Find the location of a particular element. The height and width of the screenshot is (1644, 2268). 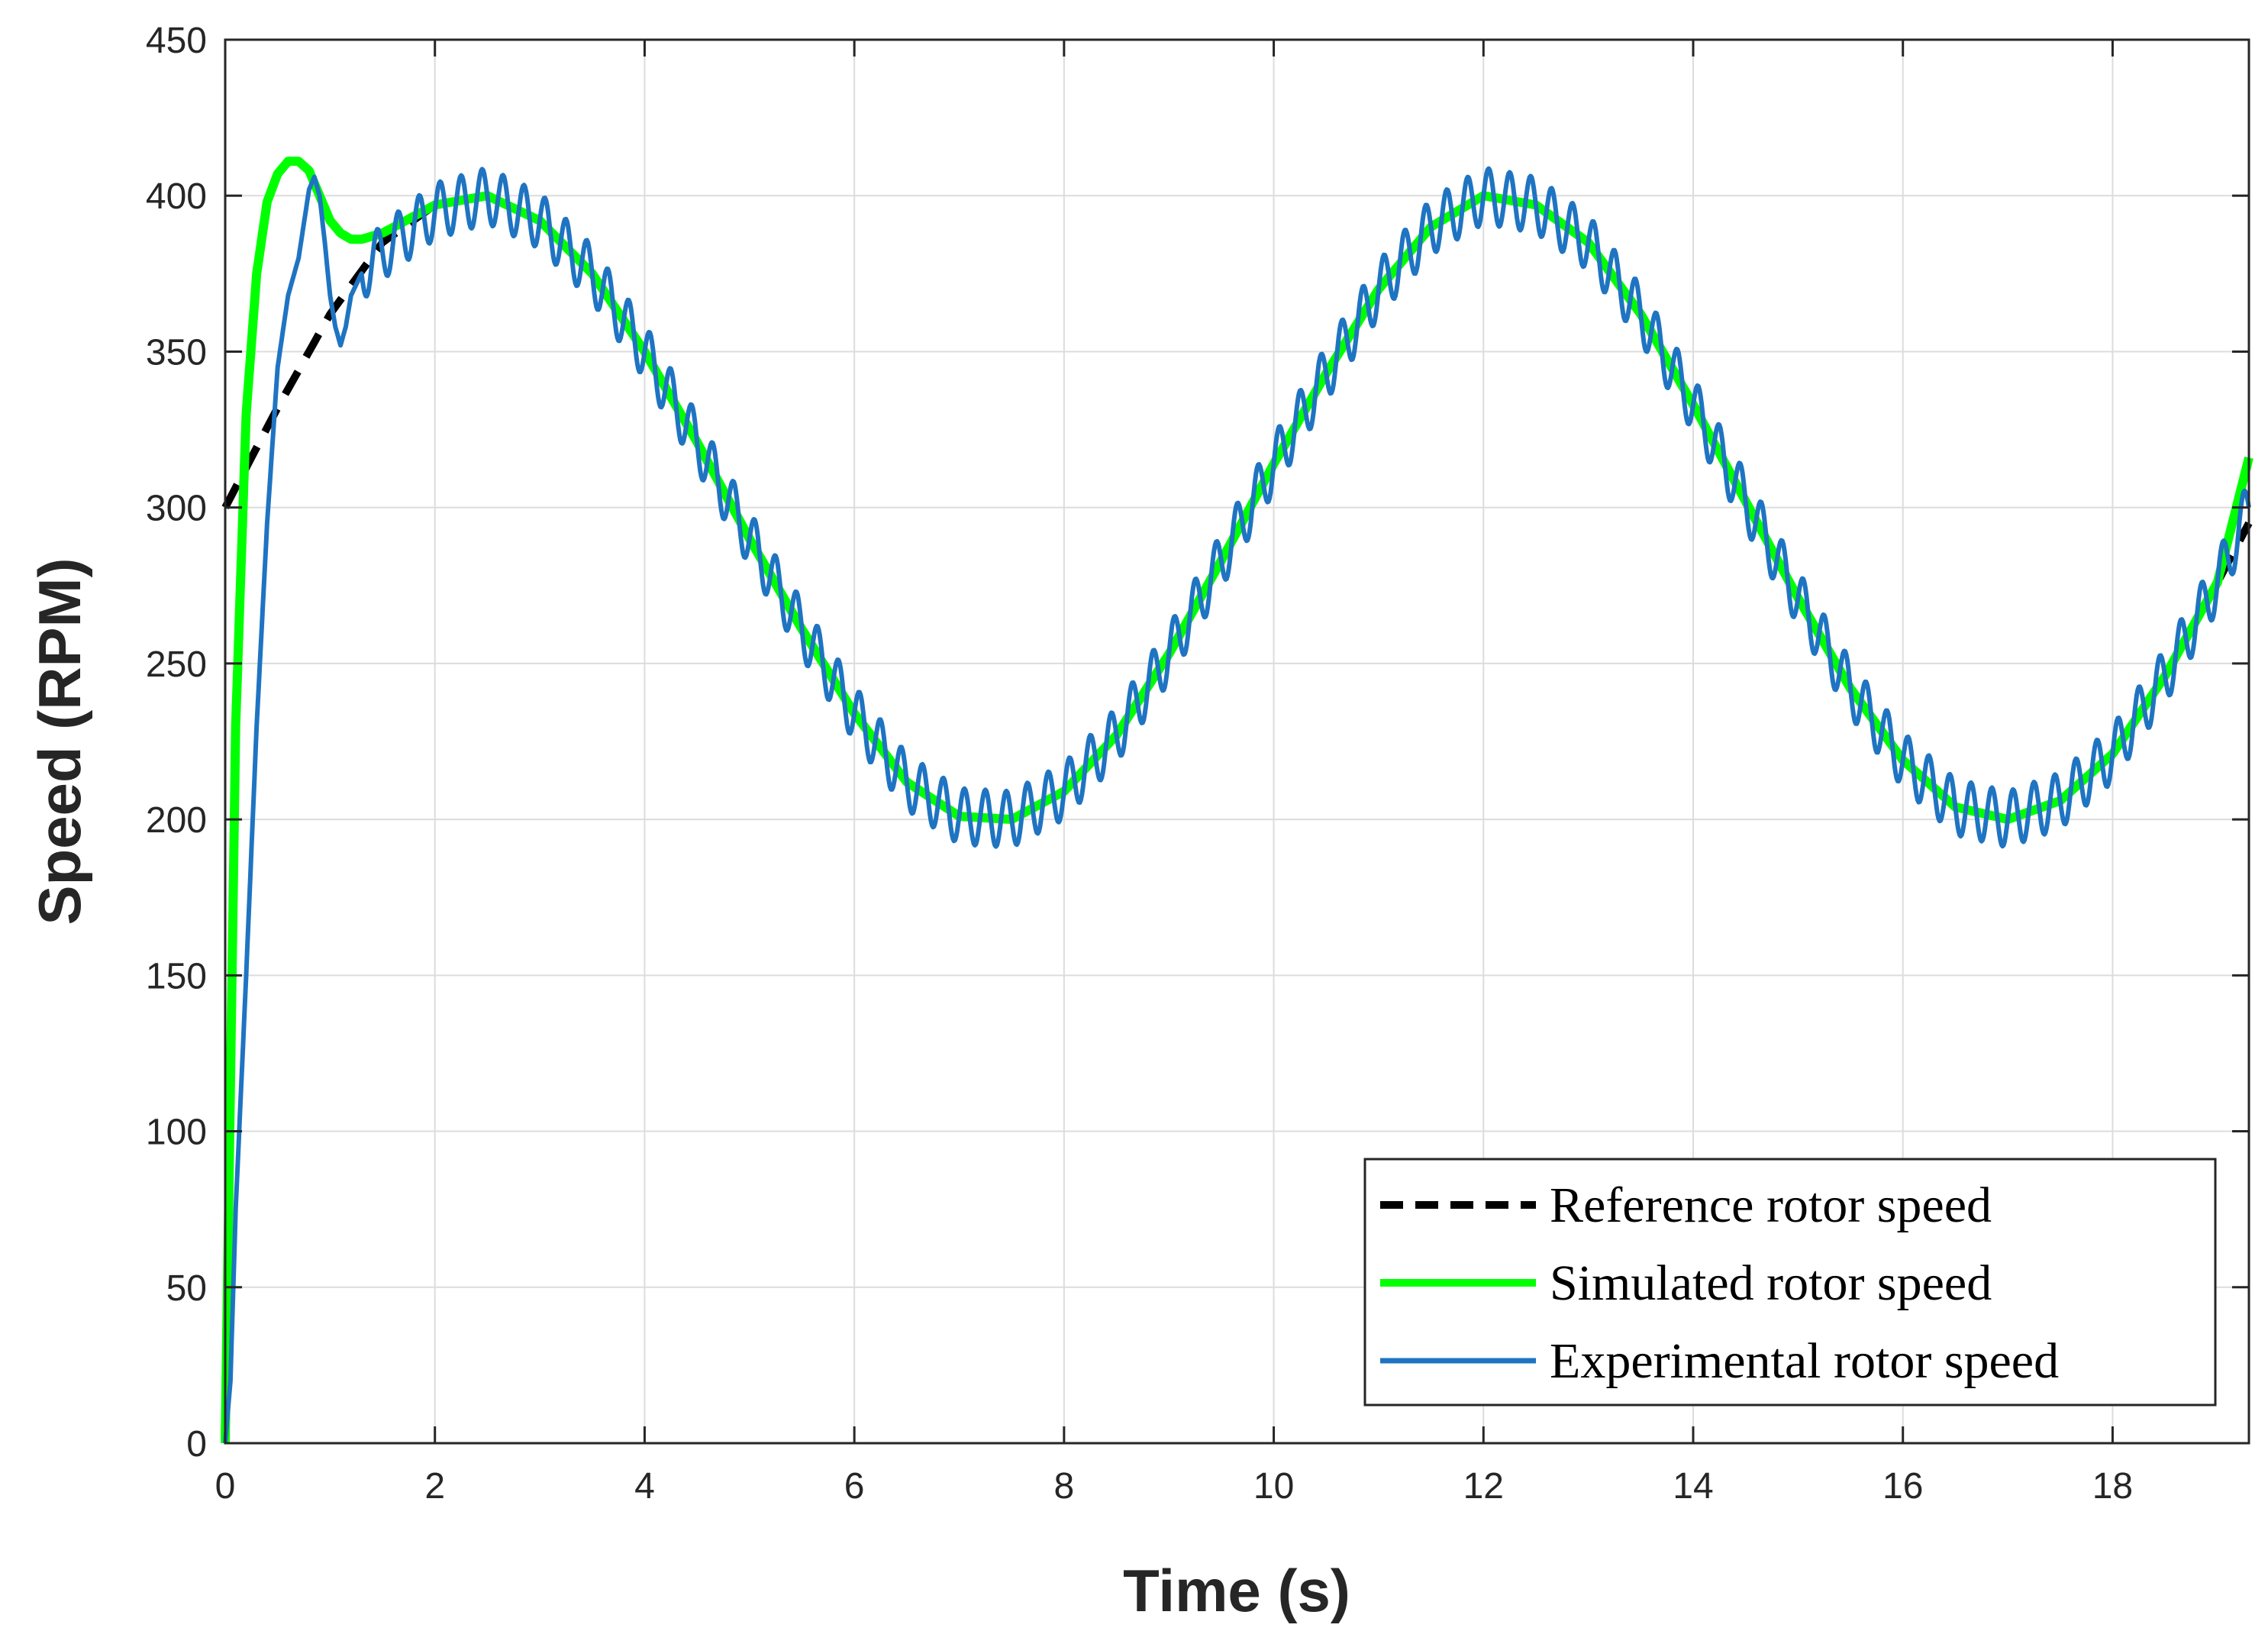

y-tick-label: 0 is located at coordinates (197, 1444).